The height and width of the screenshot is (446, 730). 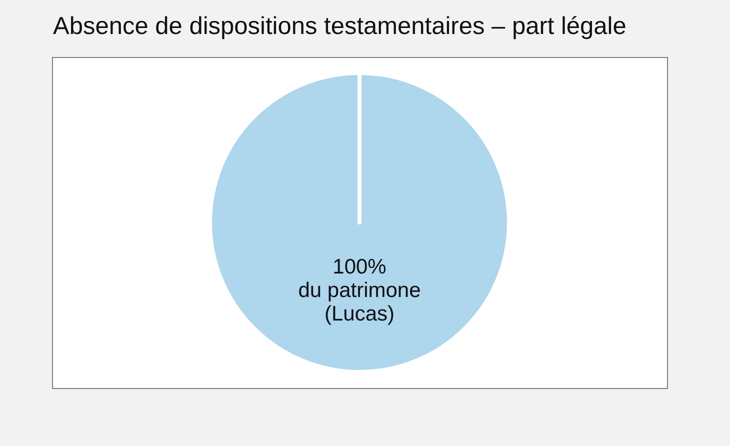 What do you see at coordinates (339, 26) in the screenshot?
I see `chart-title: Absence de dispositions testamentaires – part légale` at bounding box center [339, 26].